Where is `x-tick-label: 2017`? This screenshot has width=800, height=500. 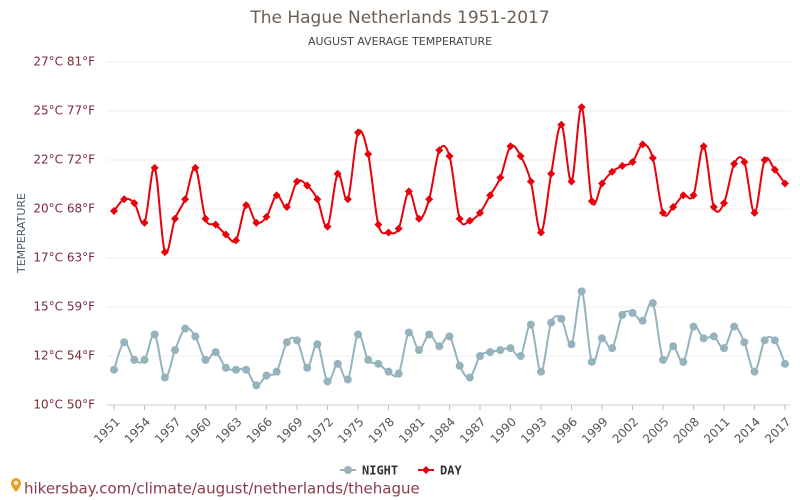 x-tick-label: 2017 is located at coordinates (777, 430).